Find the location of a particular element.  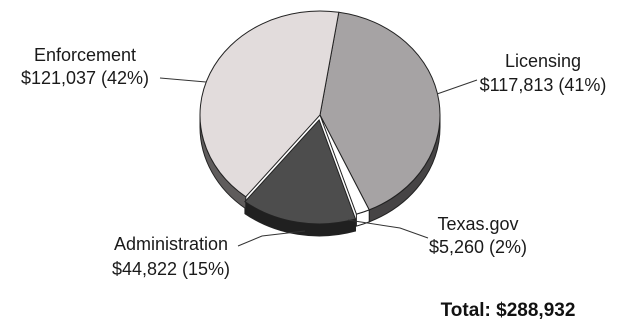

slice-percent-licensing: (41%) is located at coordinates (582, 85).